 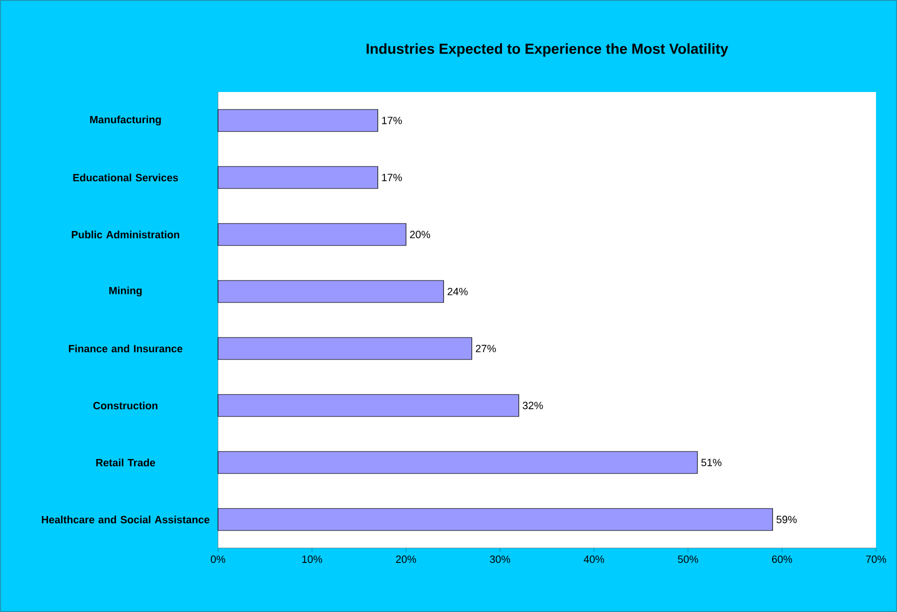 I want to click on y-tick-label: Mining, so click(x=125, y=291).